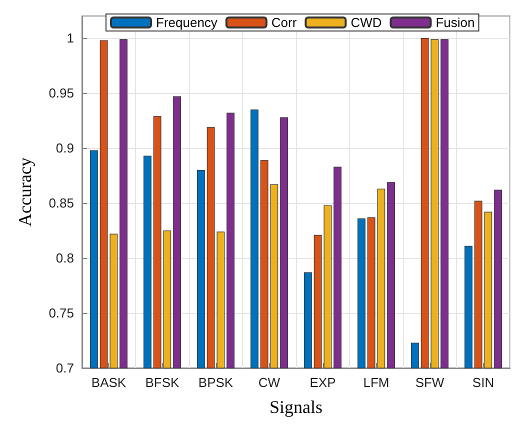 Image resolution: width=528 pixels, height=429 pixels. Describe the element at coordinates (455, 22) in the screenshot. I see `legend-label: Fusion` at that location.